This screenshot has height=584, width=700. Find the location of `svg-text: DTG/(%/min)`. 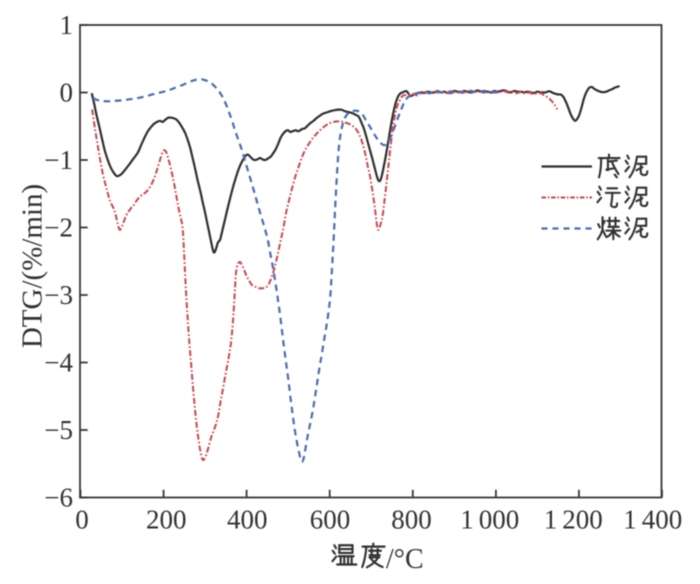

svg-text: DTG/(%/min) is located at coordinates (33, 266).